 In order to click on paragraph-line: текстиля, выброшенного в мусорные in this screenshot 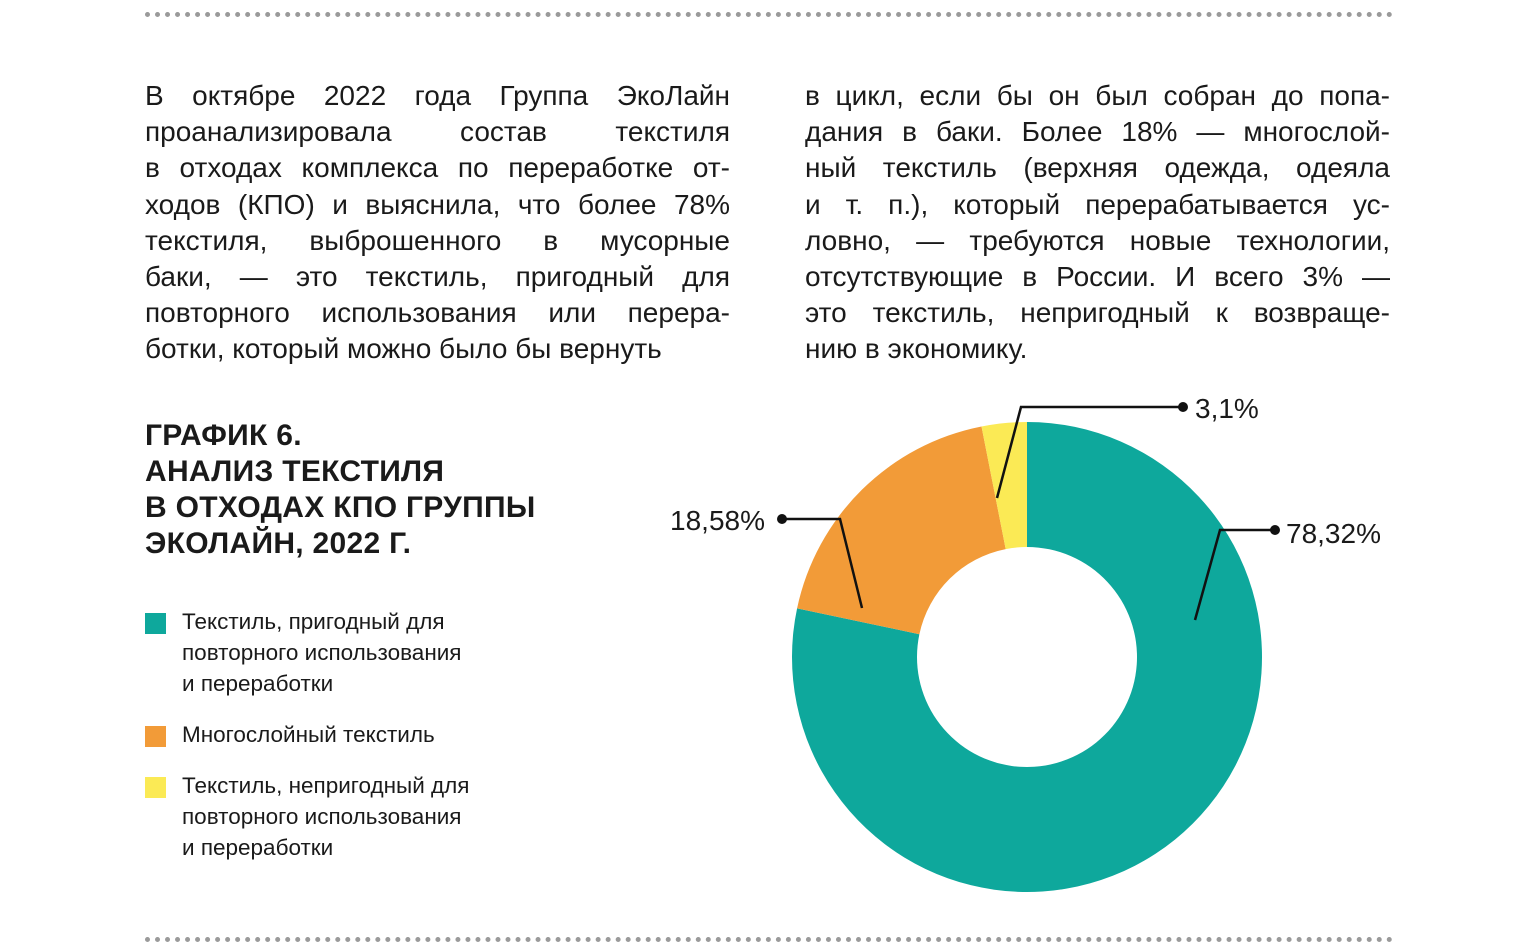, I will do `click(437, 240)`.